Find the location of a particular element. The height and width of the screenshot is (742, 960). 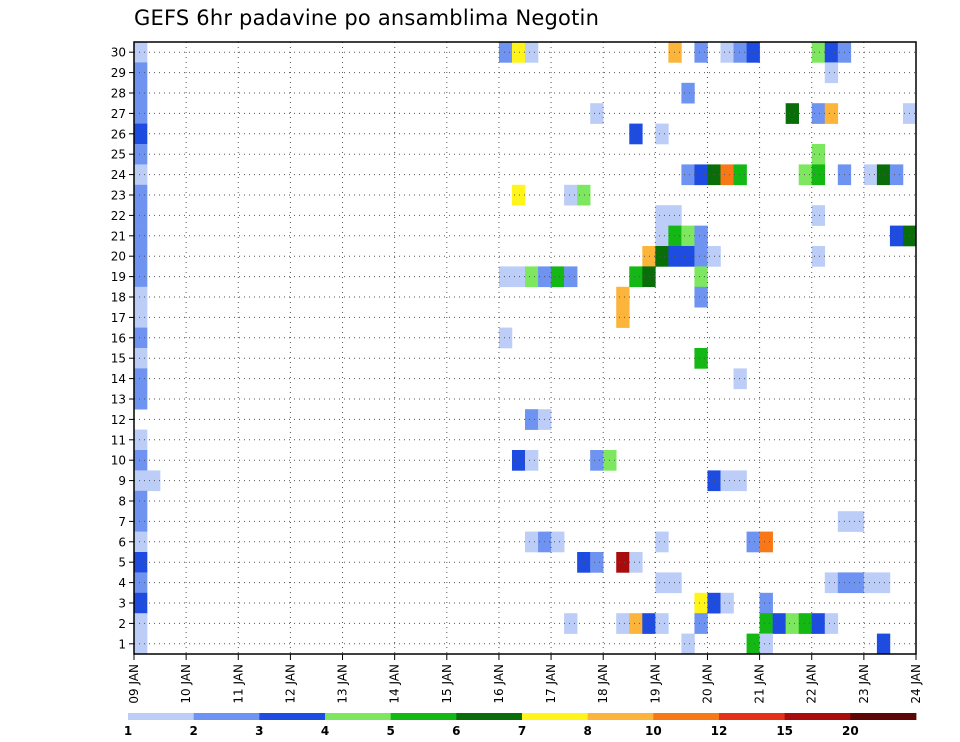

x-tick-label: 15 JAN is located at coordinates (447, 684).